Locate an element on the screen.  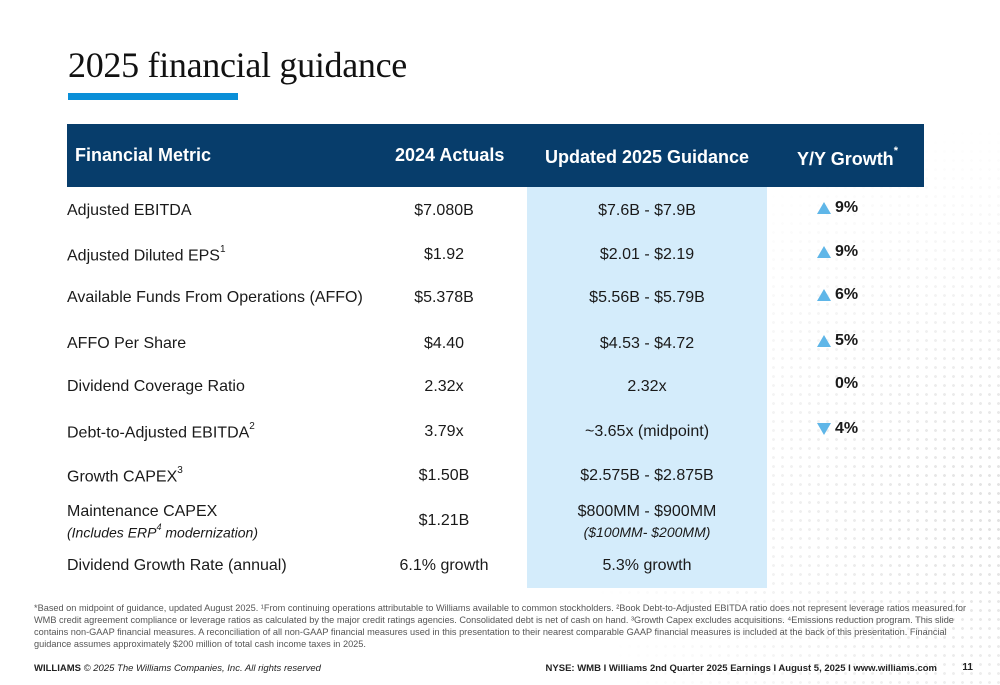
actual-cell: $7.080B is located at coordinates (444, 210).